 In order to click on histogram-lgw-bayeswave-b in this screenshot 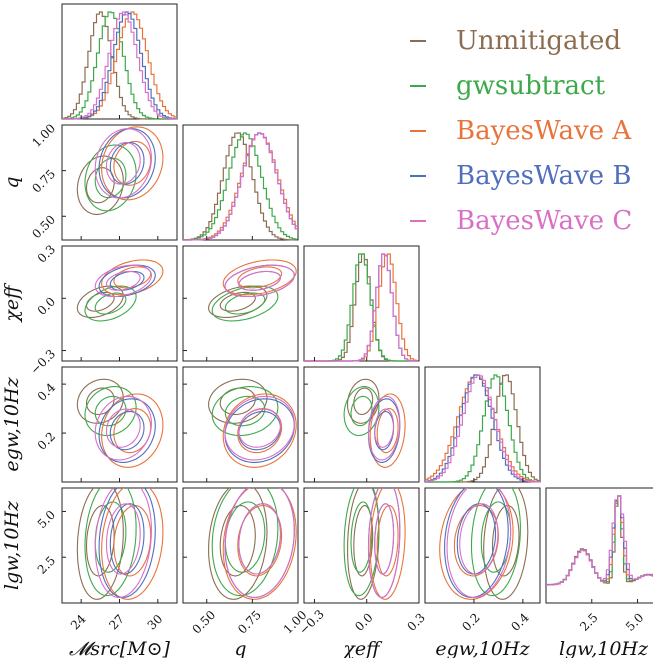, I will do `click(599, 540)`.